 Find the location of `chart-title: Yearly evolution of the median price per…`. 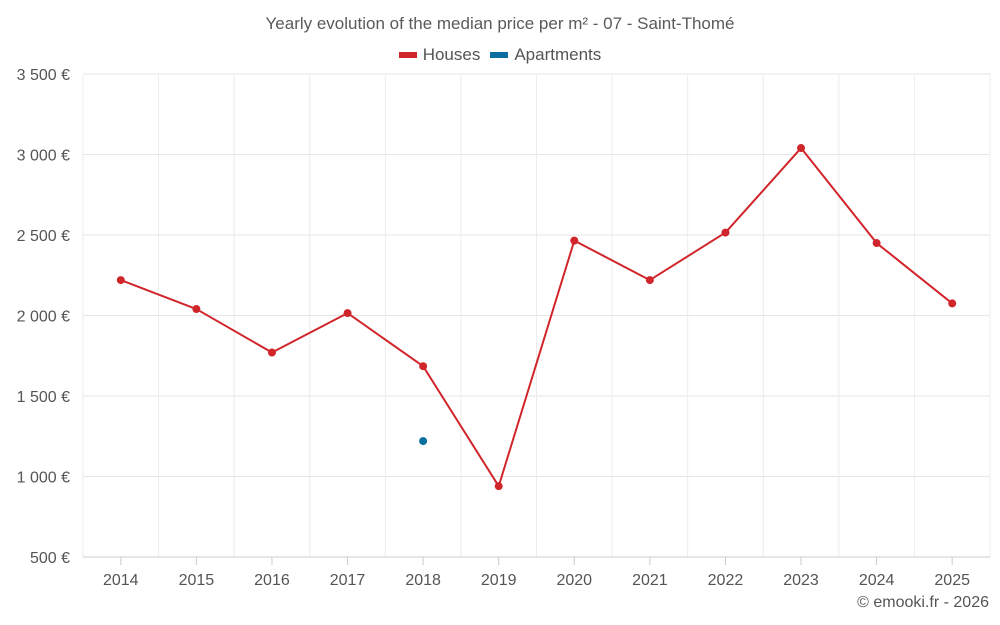

chart-title: Yearly evolution of the median price per… is located at coordinates (500, 23).